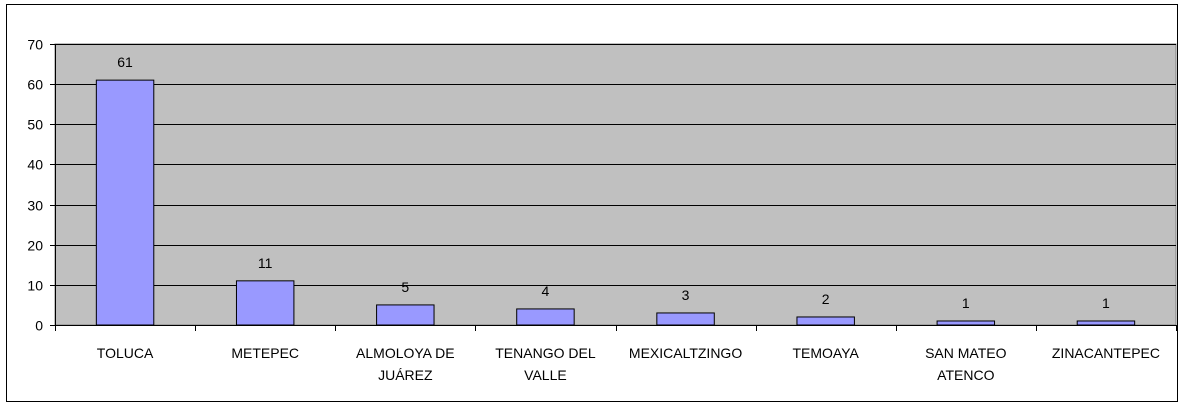  Describe the element at coordinates (35, 206) in the screenshot. I see `y-tick-label: 30` at that location.